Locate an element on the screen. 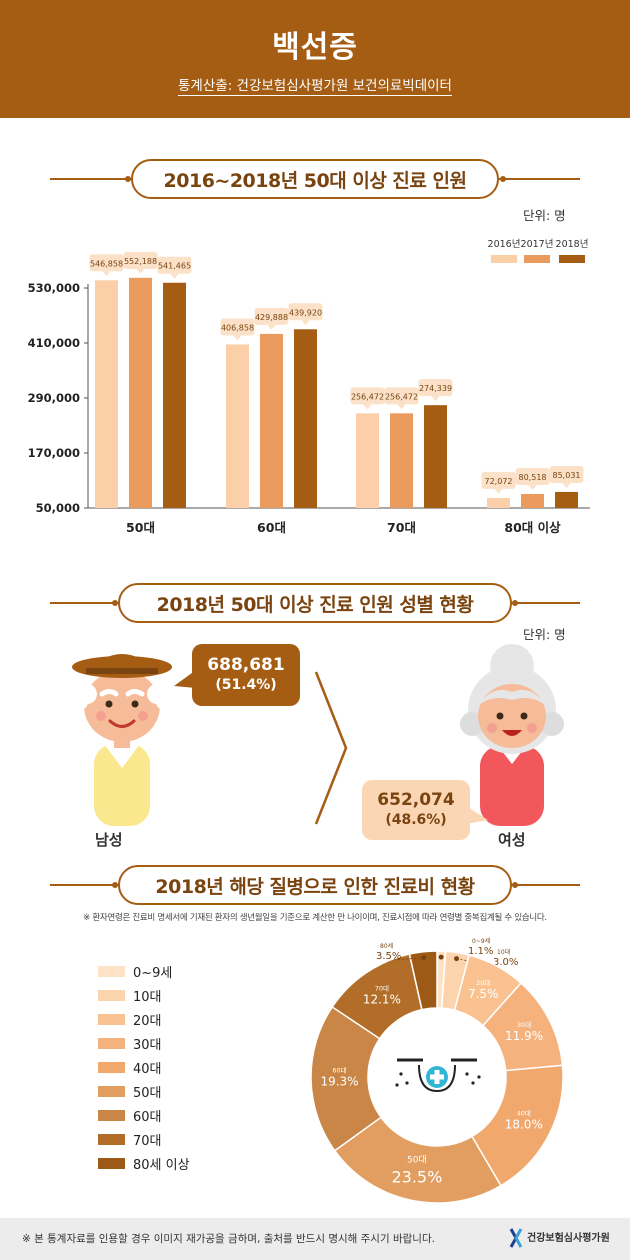 This screenshot has width=630, height=1260. male-value: 688,681 is located at coordinates (246, 665).